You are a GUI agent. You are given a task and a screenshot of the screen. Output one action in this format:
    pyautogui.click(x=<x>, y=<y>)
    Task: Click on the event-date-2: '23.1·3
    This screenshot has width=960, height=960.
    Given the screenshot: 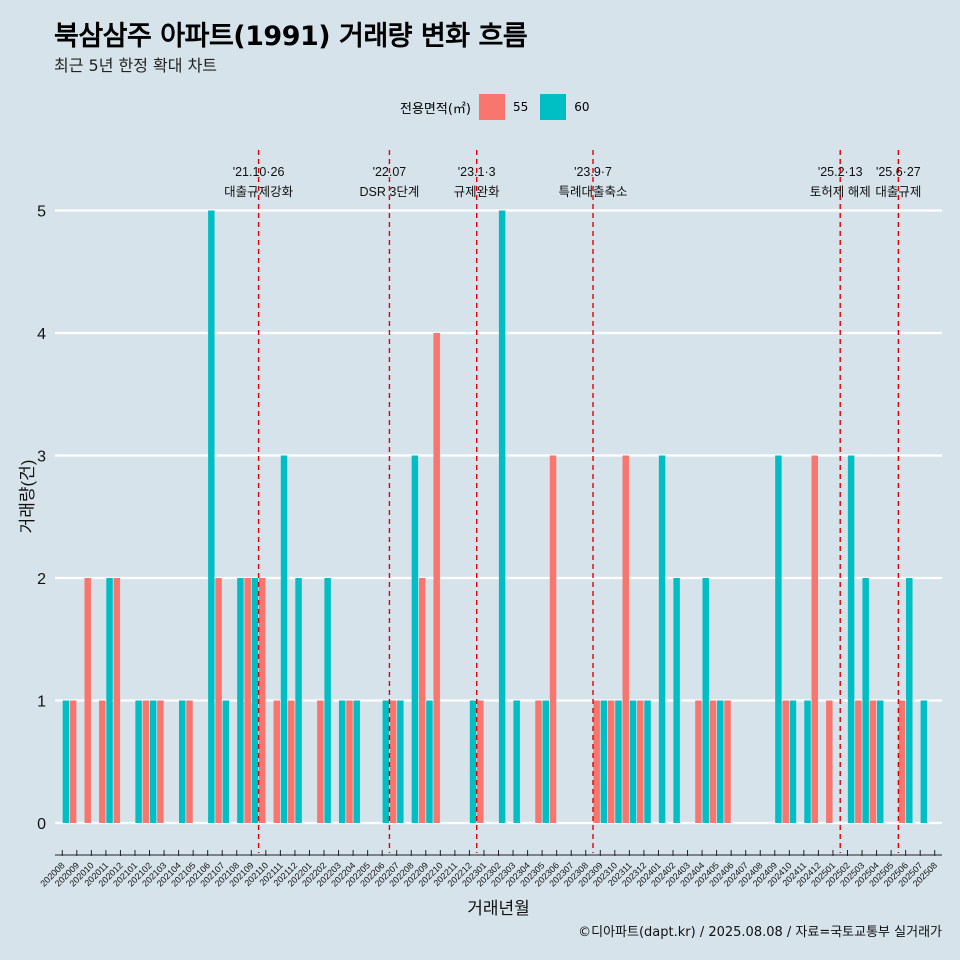 What is the action you would take?
    pyautogui.click(x=477, y=172)
    